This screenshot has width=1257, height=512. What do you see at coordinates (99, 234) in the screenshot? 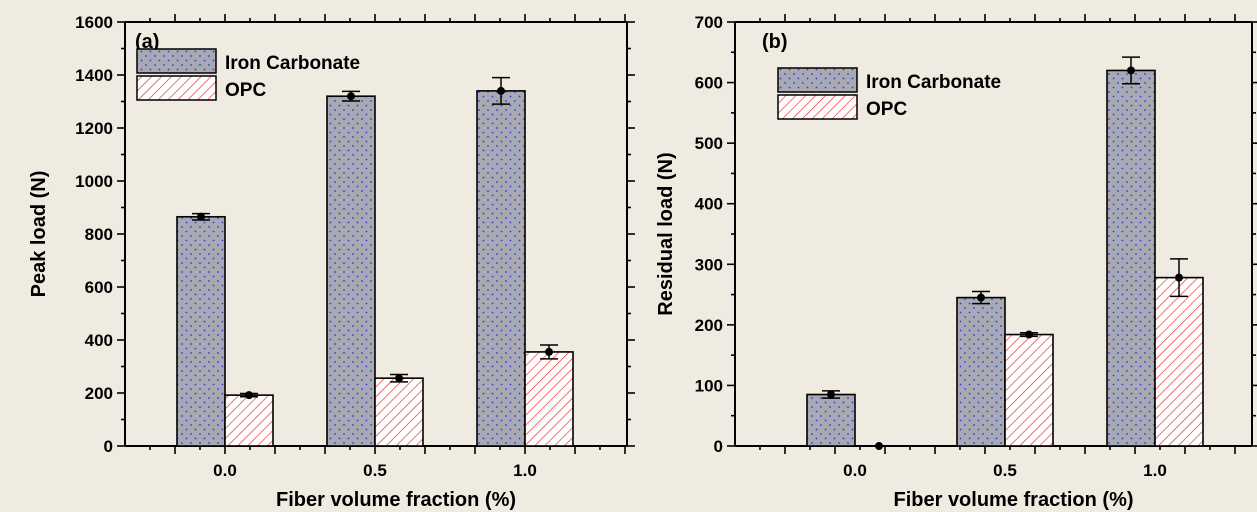
I see `y-tick-label: 800` at bounding box center [99, 234].